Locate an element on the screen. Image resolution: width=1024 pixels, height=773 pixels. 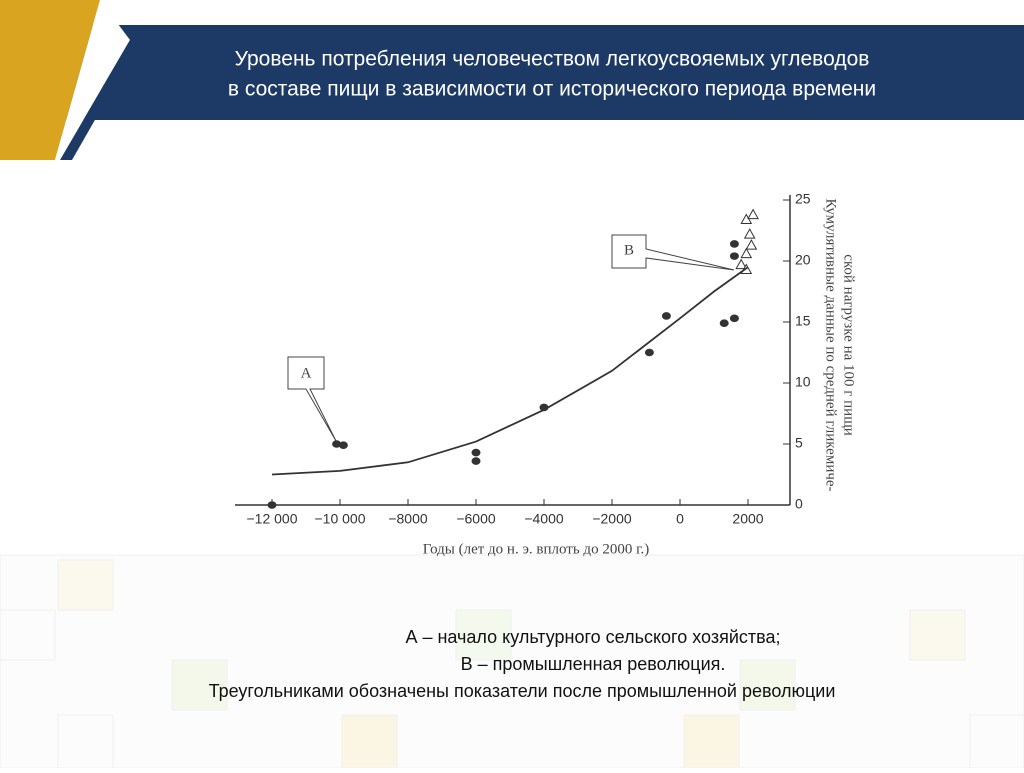
x-tick-label: −10 000 is located at coordinates (340, 519).